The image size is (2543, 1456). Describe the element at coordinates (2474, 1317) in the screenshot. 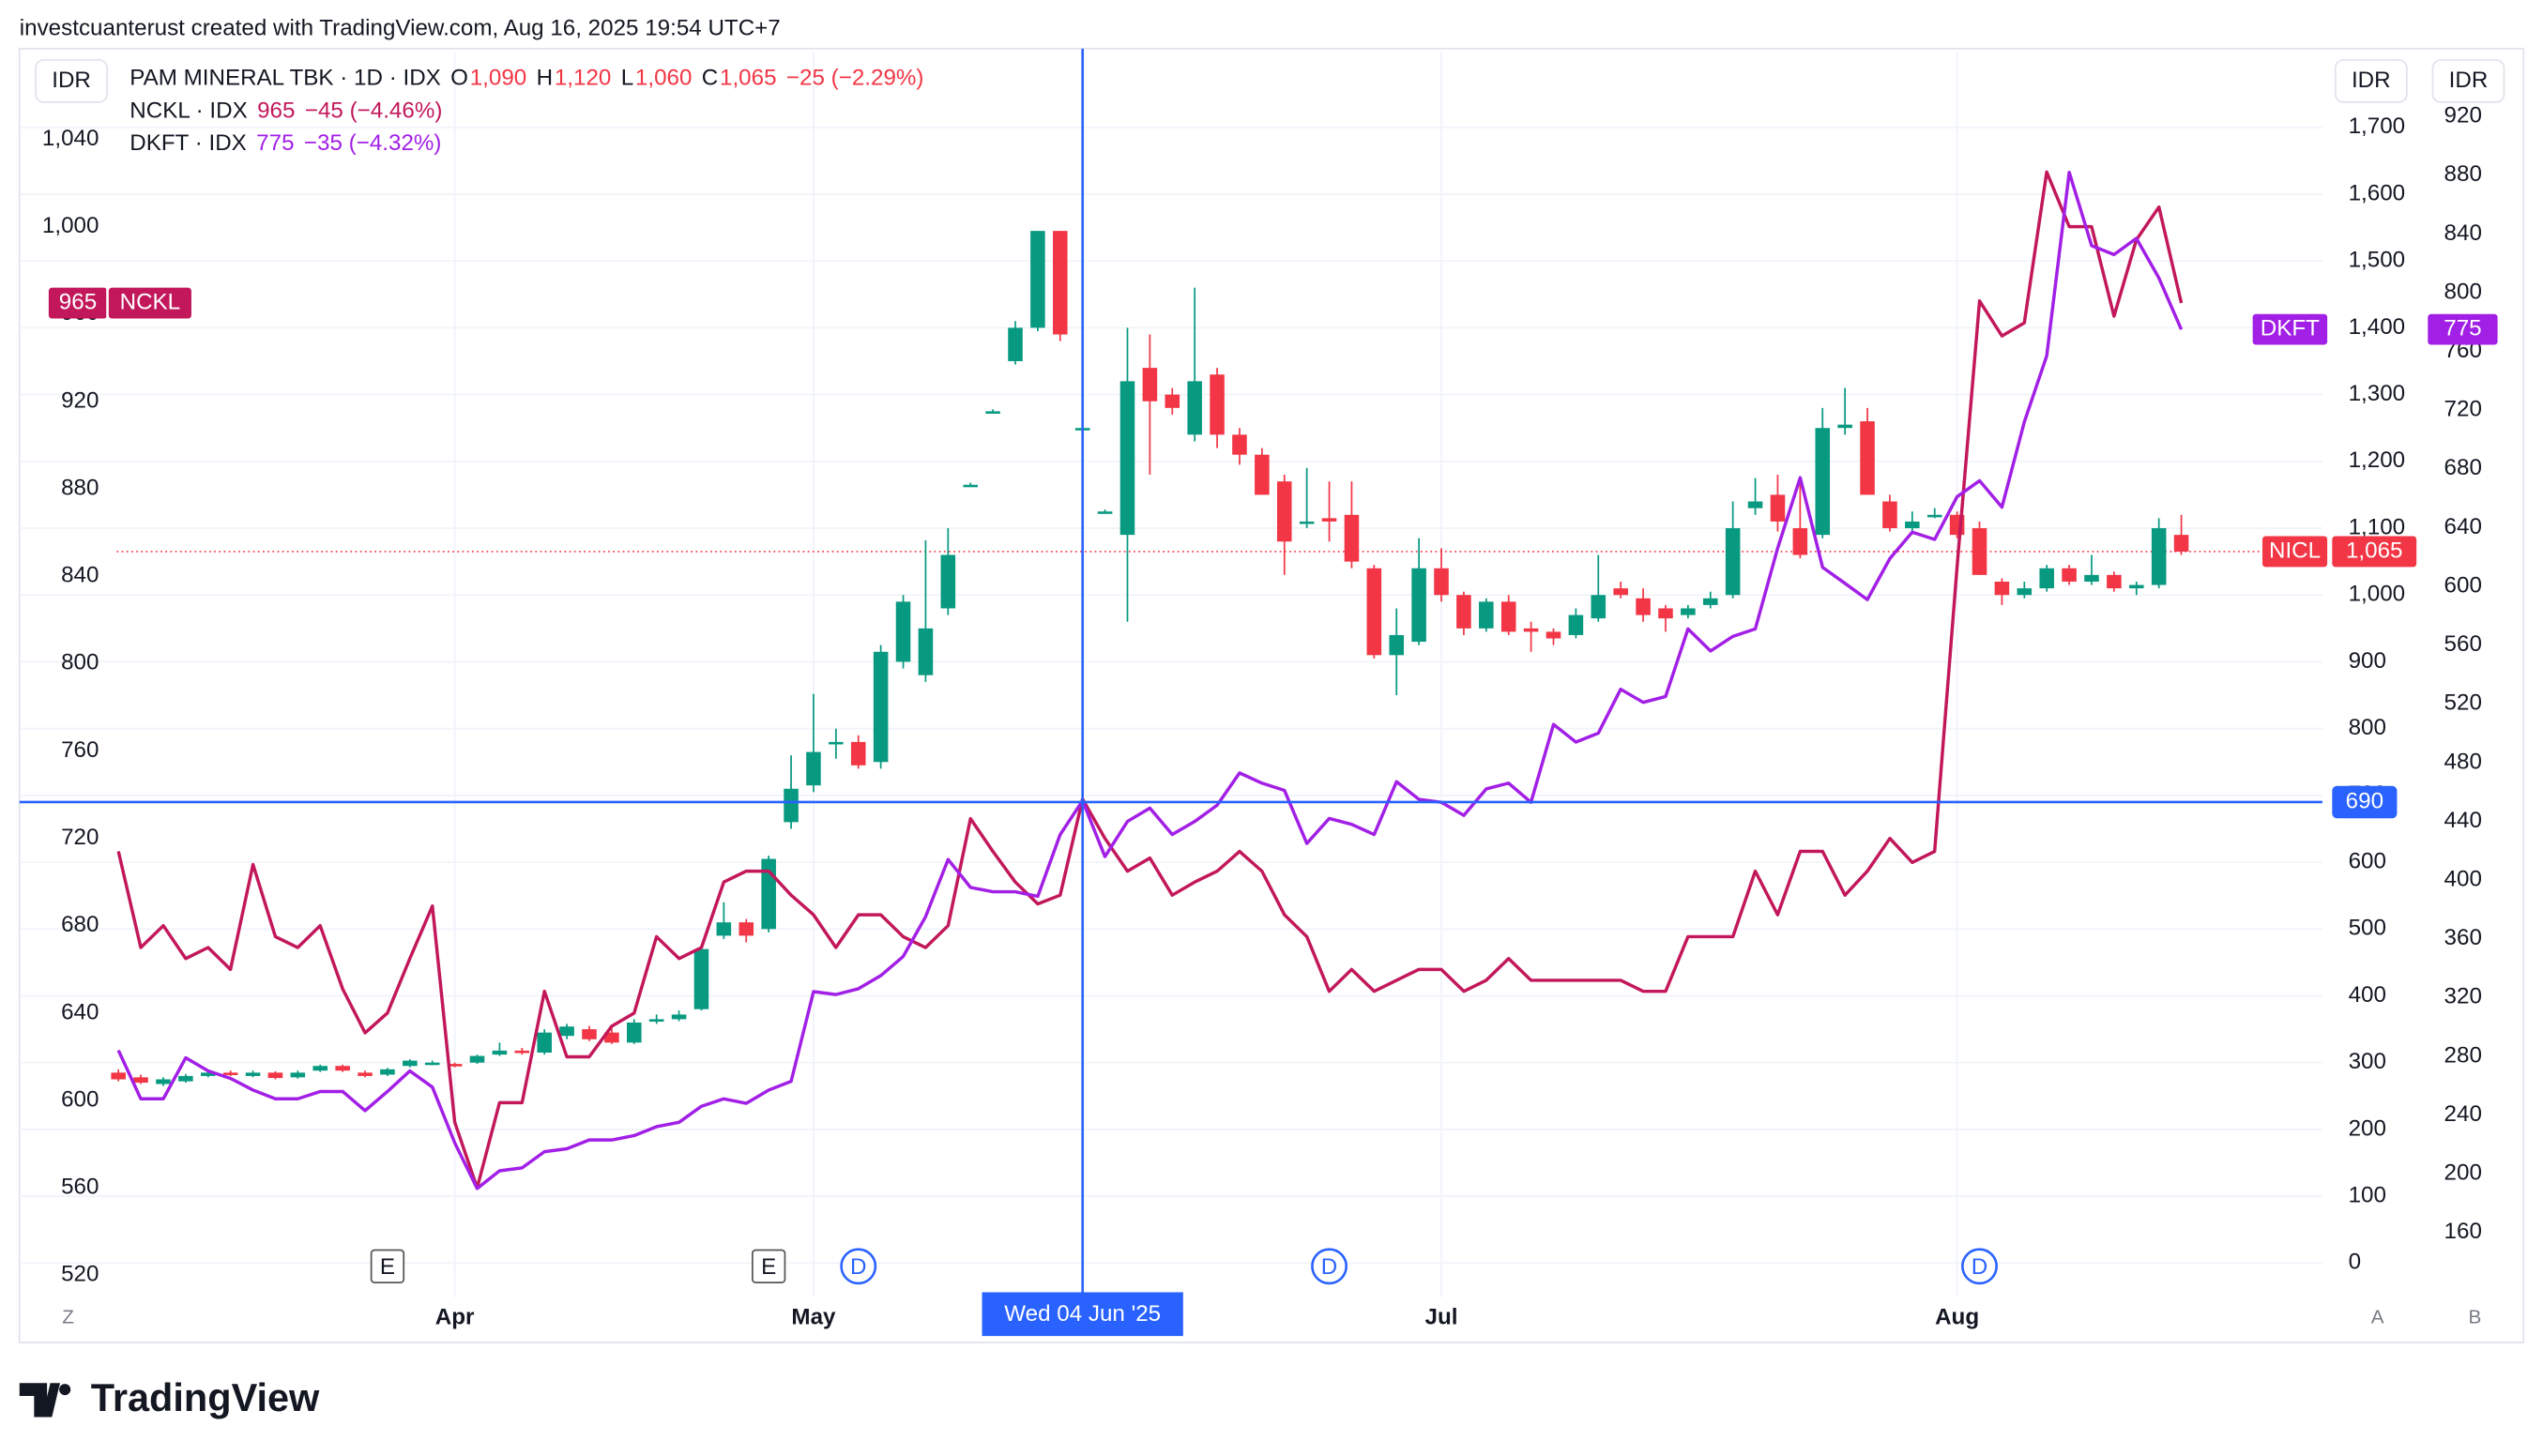

I see `scale-button: B` at that location.